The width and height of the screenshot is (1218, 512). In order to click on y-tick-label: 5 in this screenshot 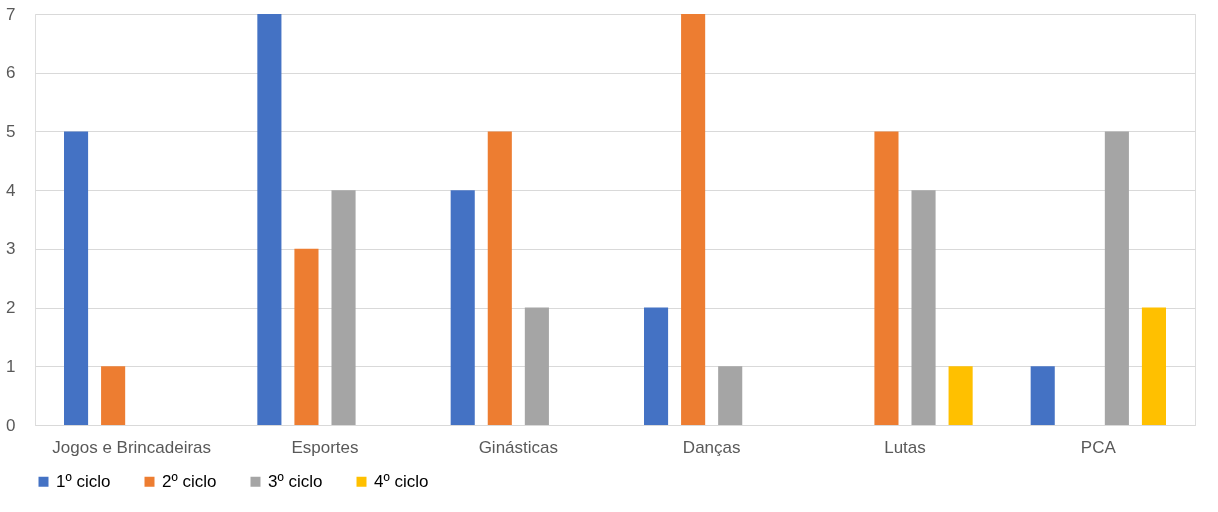, I will do `click(11, 131)`.